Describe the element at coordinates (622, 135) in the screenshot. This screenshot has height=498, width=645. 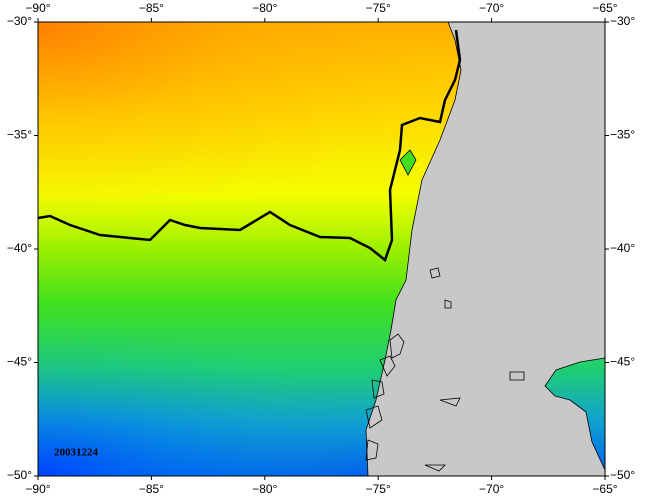
I see `y-tick-label-right: −35°` at that location.